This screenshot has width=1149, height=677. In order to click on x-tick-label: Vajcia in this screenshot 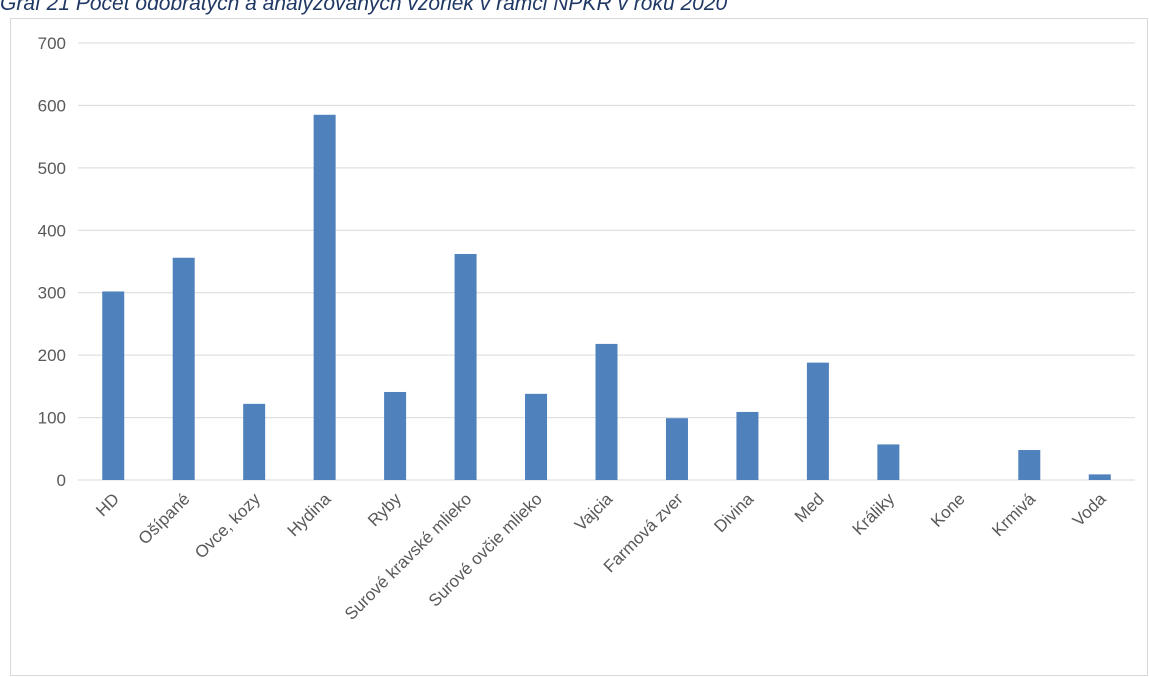, I will do `click(594, 512)`.